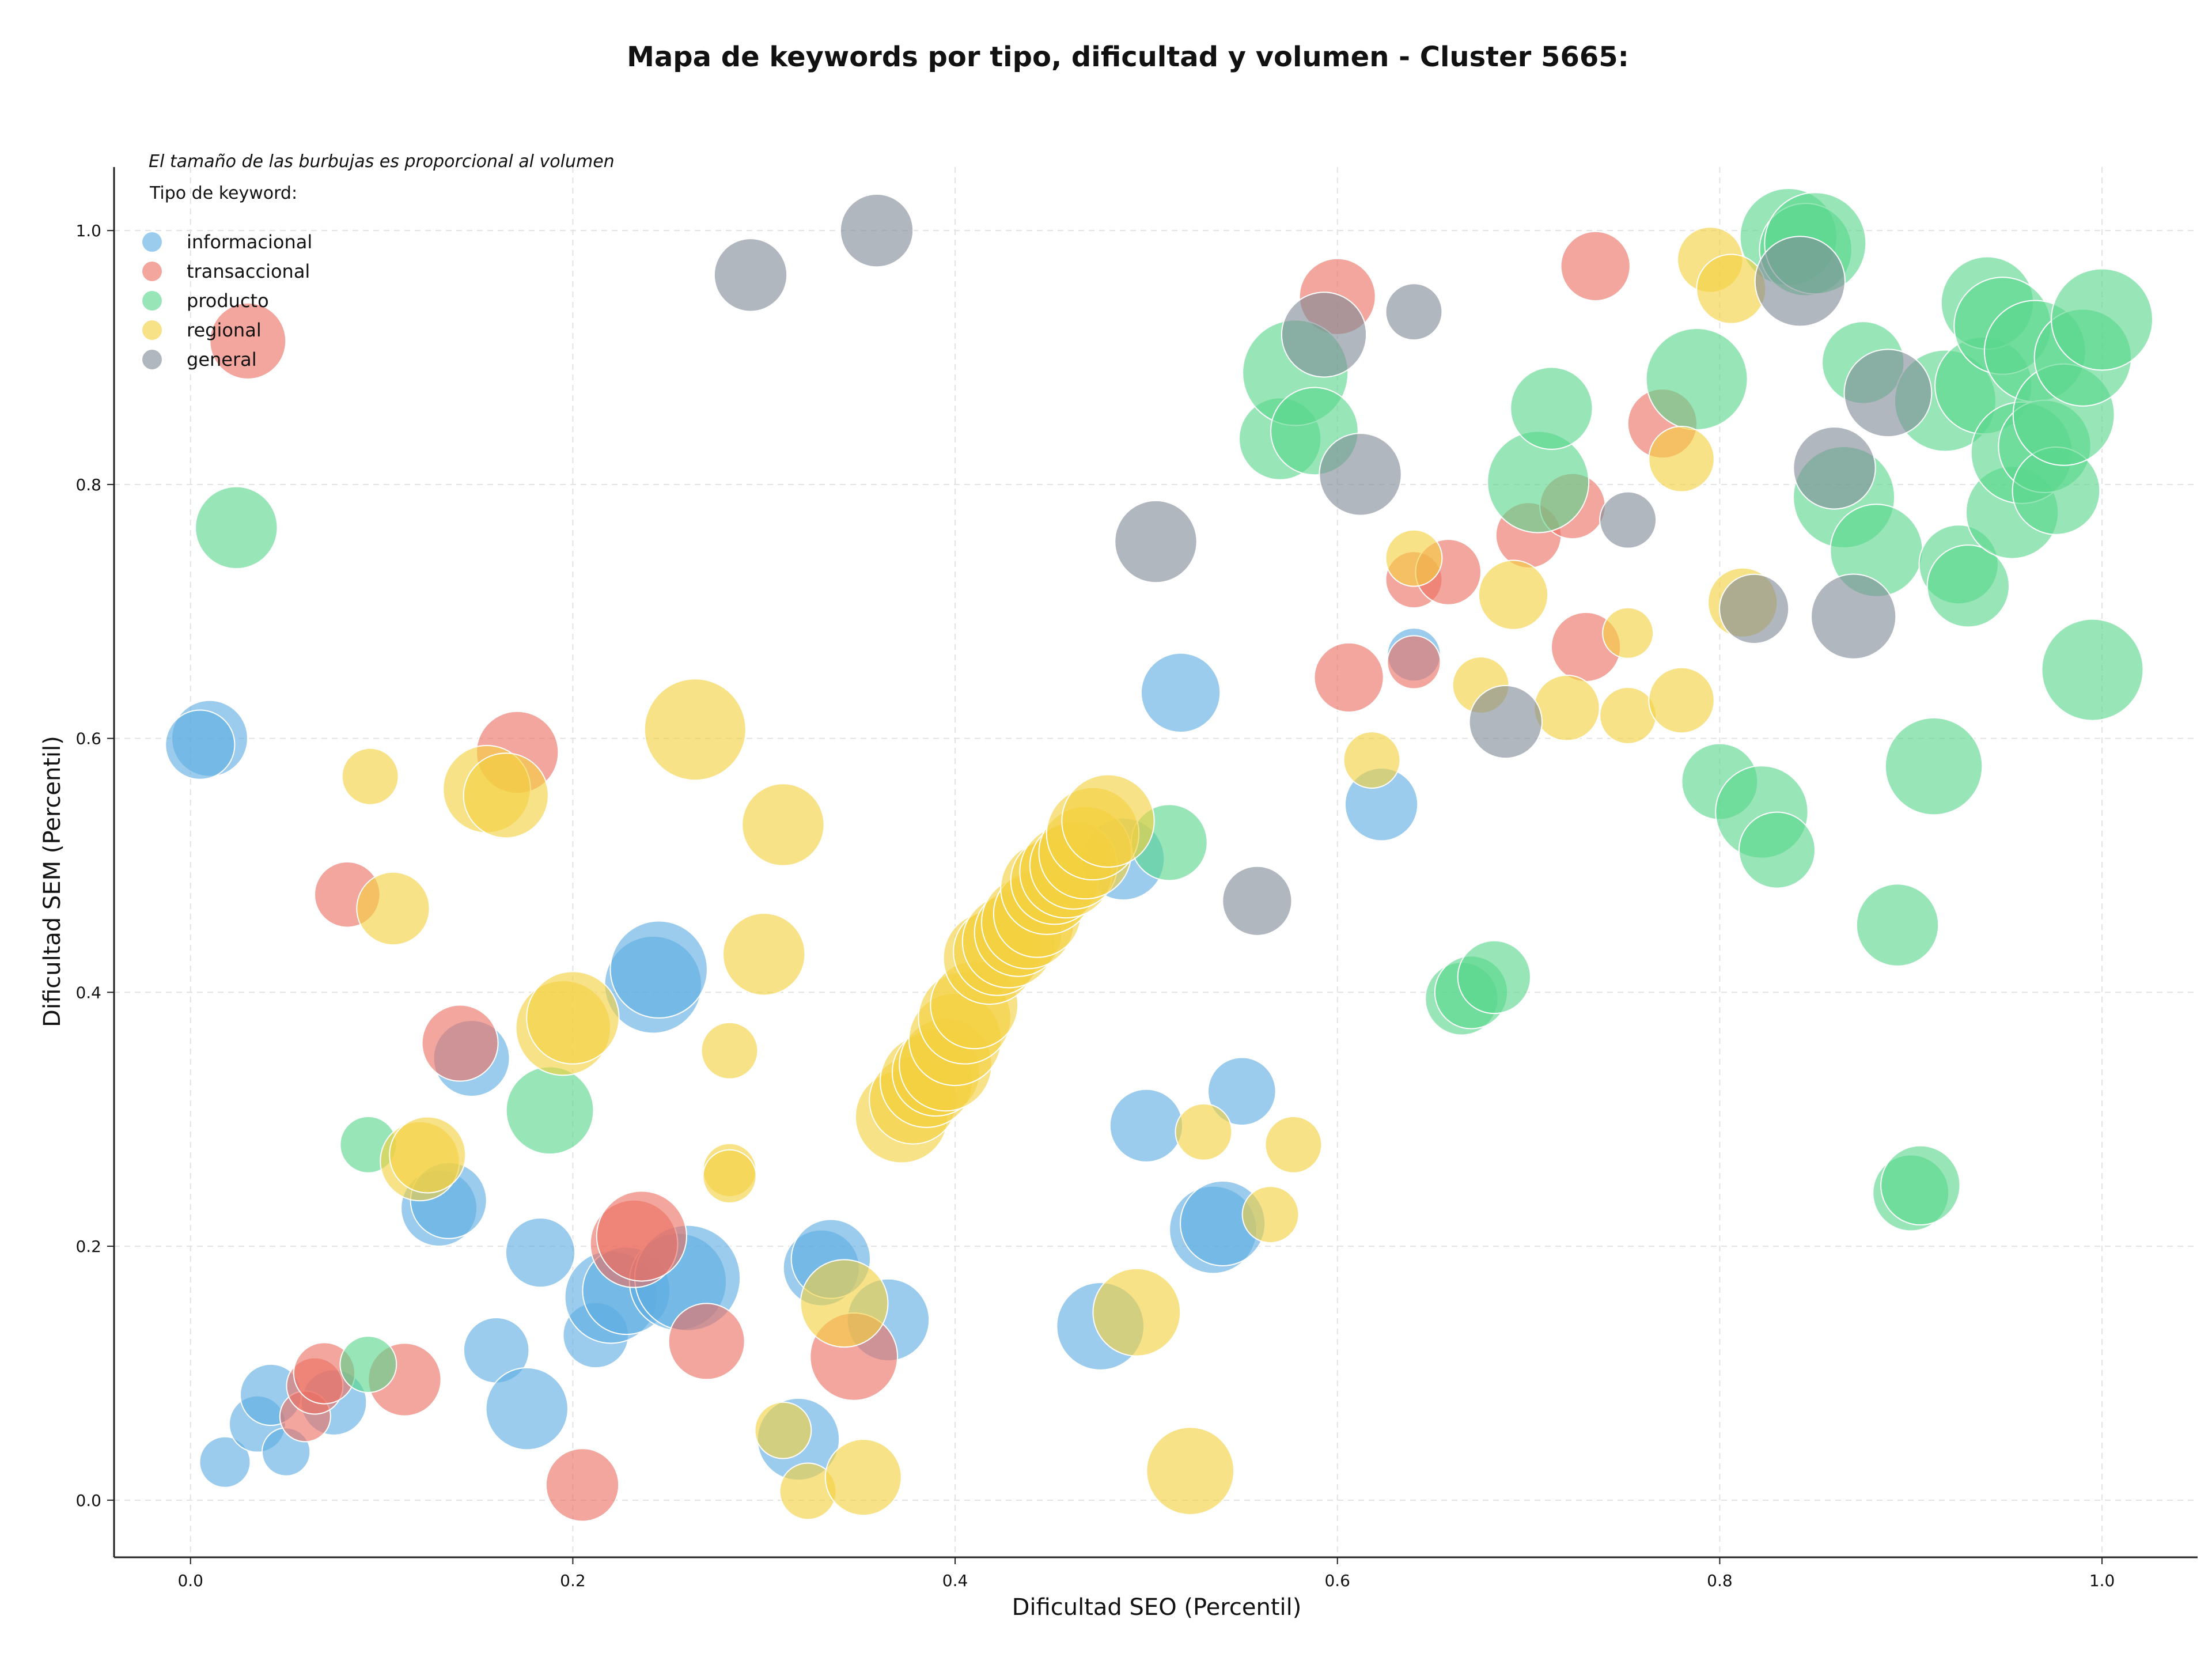 This screenshot has width=2212, height=1661. Describe the element at coordinates (248, 271) in the screenshot. I see `legend-label-transaccional: transaccional` at that location.